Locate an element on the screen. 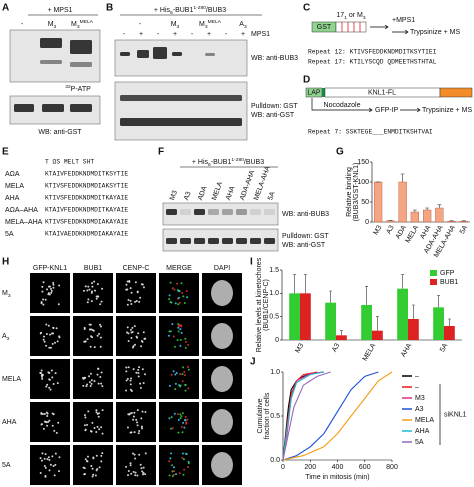  row-label: 5A is located at coordinates (6, 465).